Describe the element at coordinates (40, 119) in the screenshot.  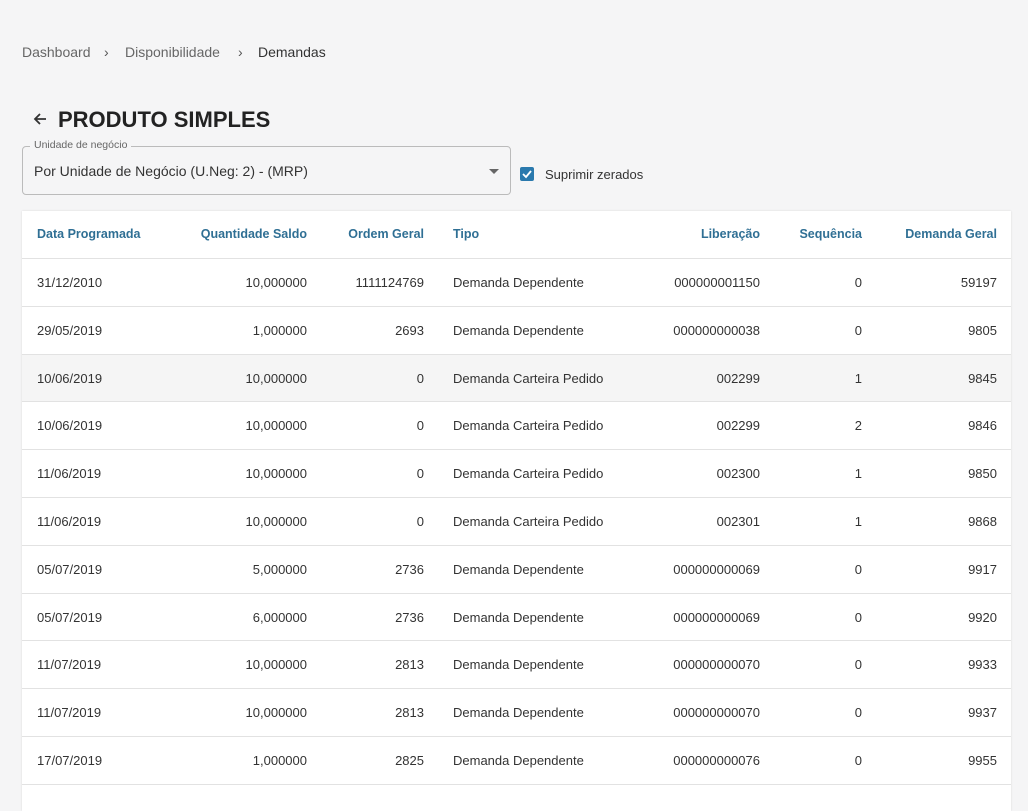
I see `back-button` at that location.